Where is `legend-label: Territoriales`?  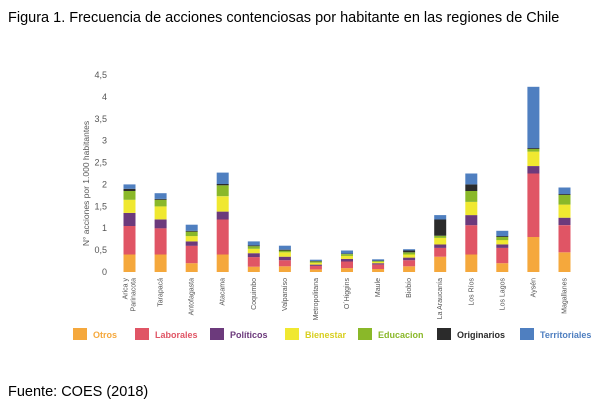 legend-label: Territoriales is located at coordinates (565, 335).